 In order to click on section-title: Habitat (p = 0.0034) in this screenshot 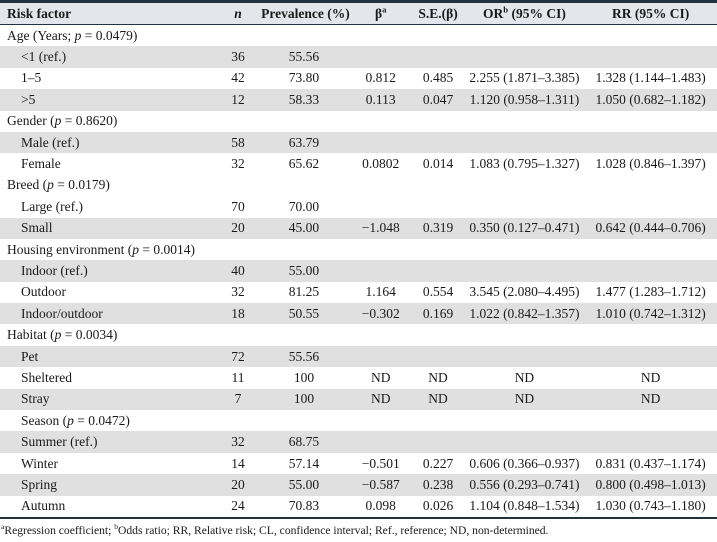, I will do `click(62, 335)`.